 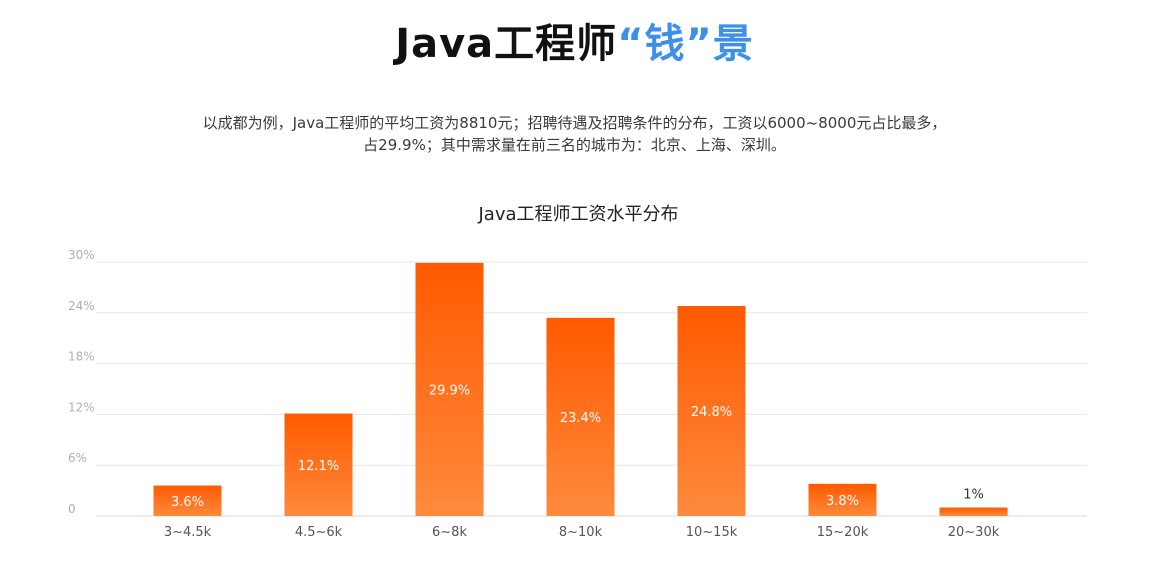 What do you see at coordinates (712, 532) in the screenshot?
I see `x-tick-label: 10~15k` at bounding box center [712, 532].